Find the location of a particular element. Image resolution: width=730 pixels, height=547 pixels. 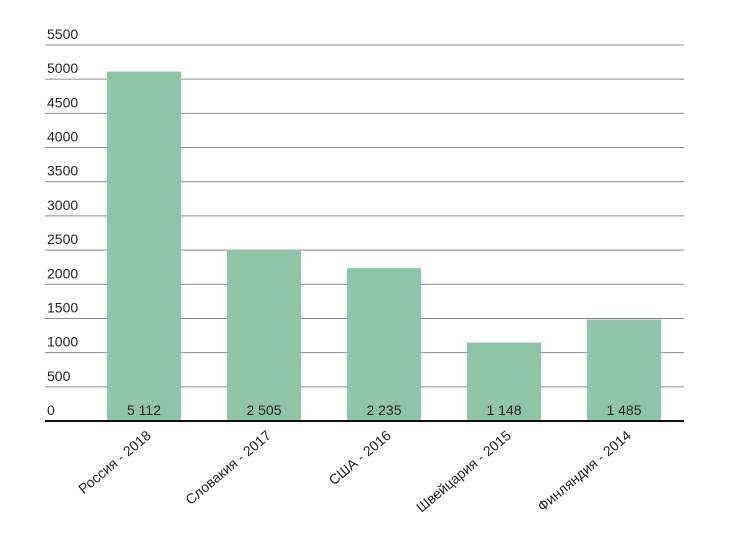

value-label: 1 485 is located at coordinates (623, 410).